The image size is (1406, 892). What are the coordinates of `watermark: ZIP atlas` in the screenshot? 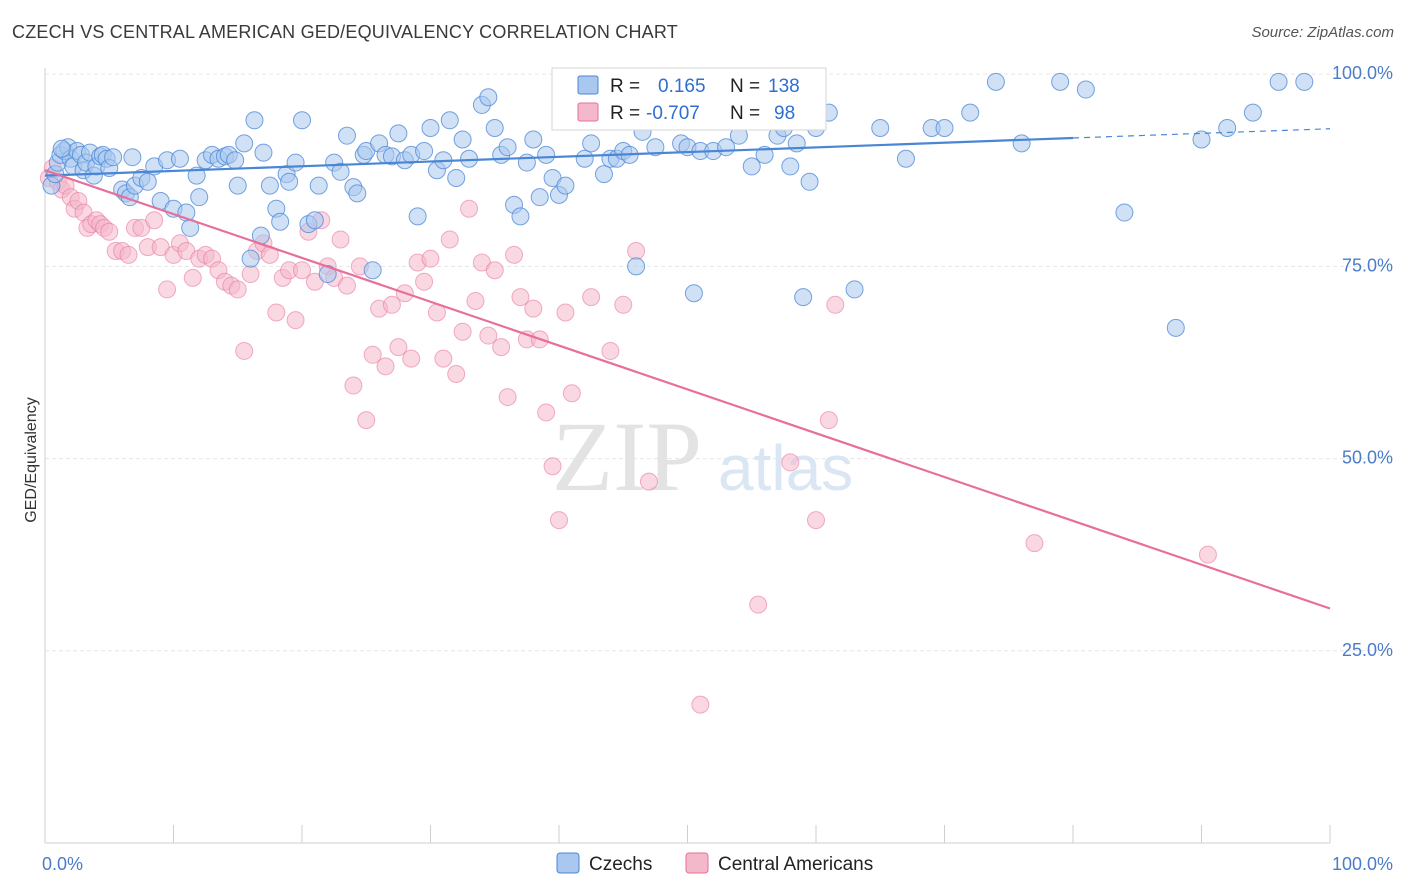 It's located at (702, 456).